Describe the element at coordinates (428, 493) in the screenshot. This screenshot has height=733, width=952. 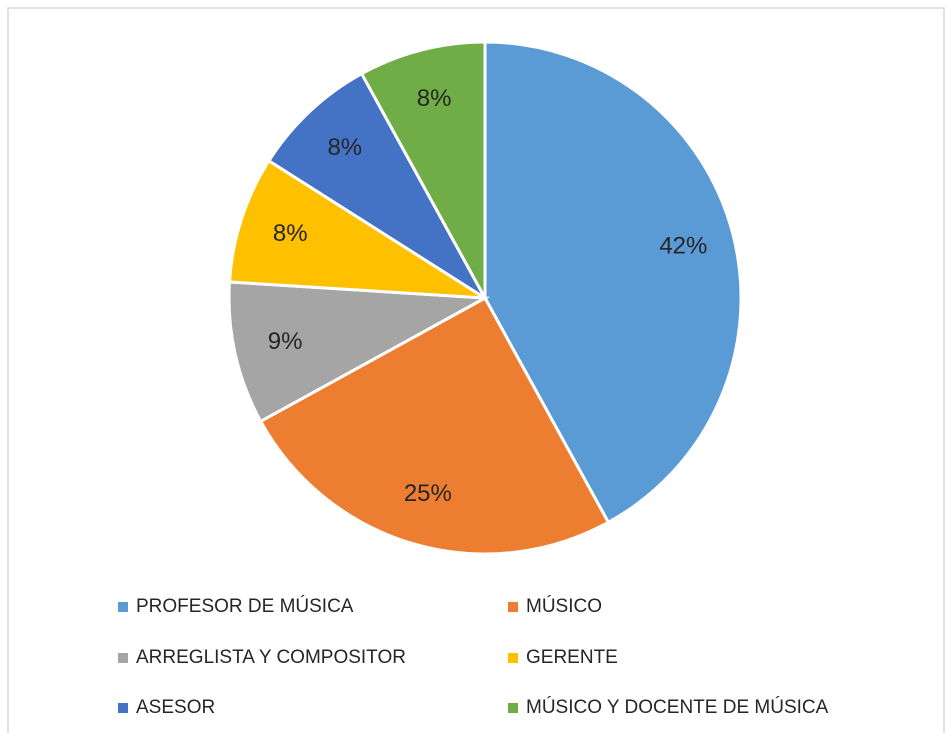
I see `data-label: 25%` at that location.